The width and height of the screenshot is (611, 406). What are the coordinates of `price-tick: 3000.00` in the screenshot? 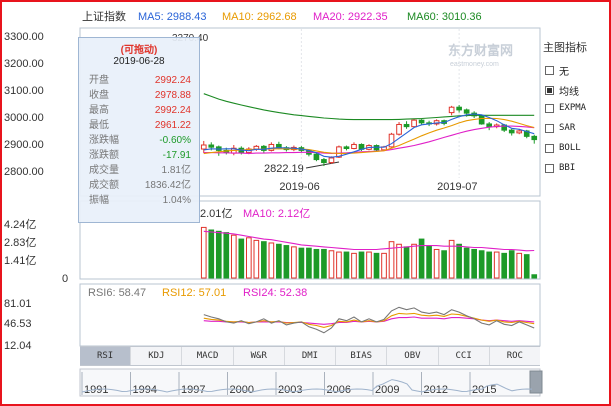 It's located at (24, 118).